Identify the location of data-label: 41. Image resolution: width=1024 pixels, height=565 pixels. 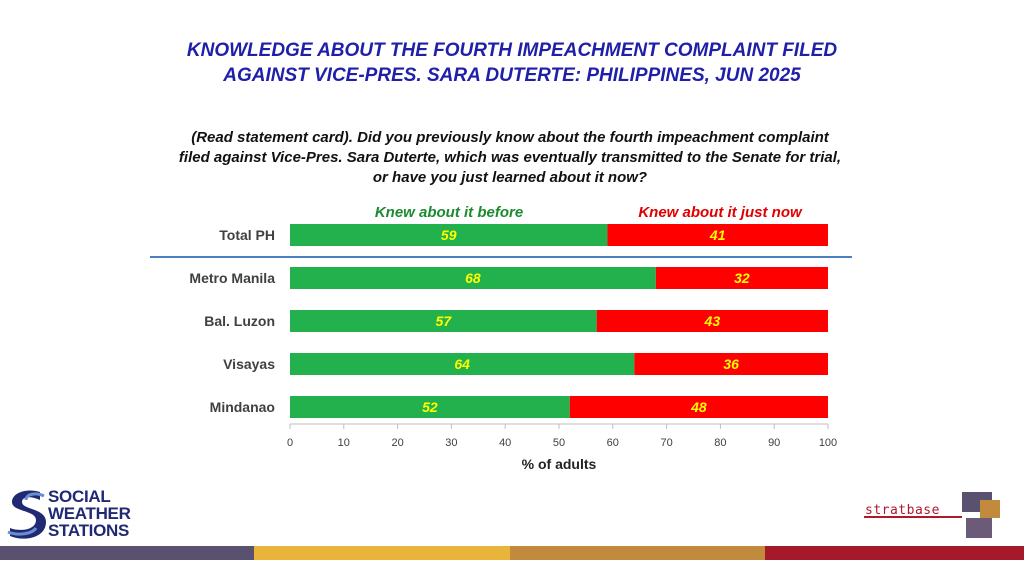
(717, 235).